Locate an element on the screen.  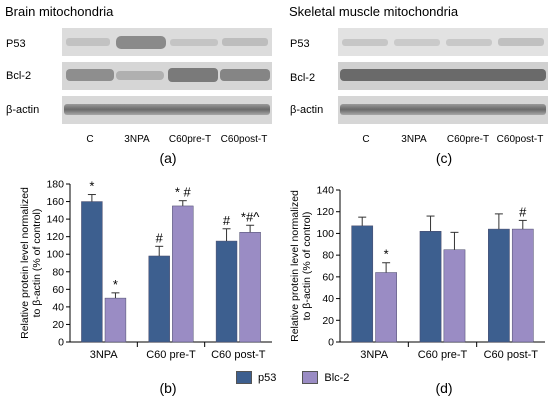
panel-letter-b: (b) is located at coordinates (168, 388).